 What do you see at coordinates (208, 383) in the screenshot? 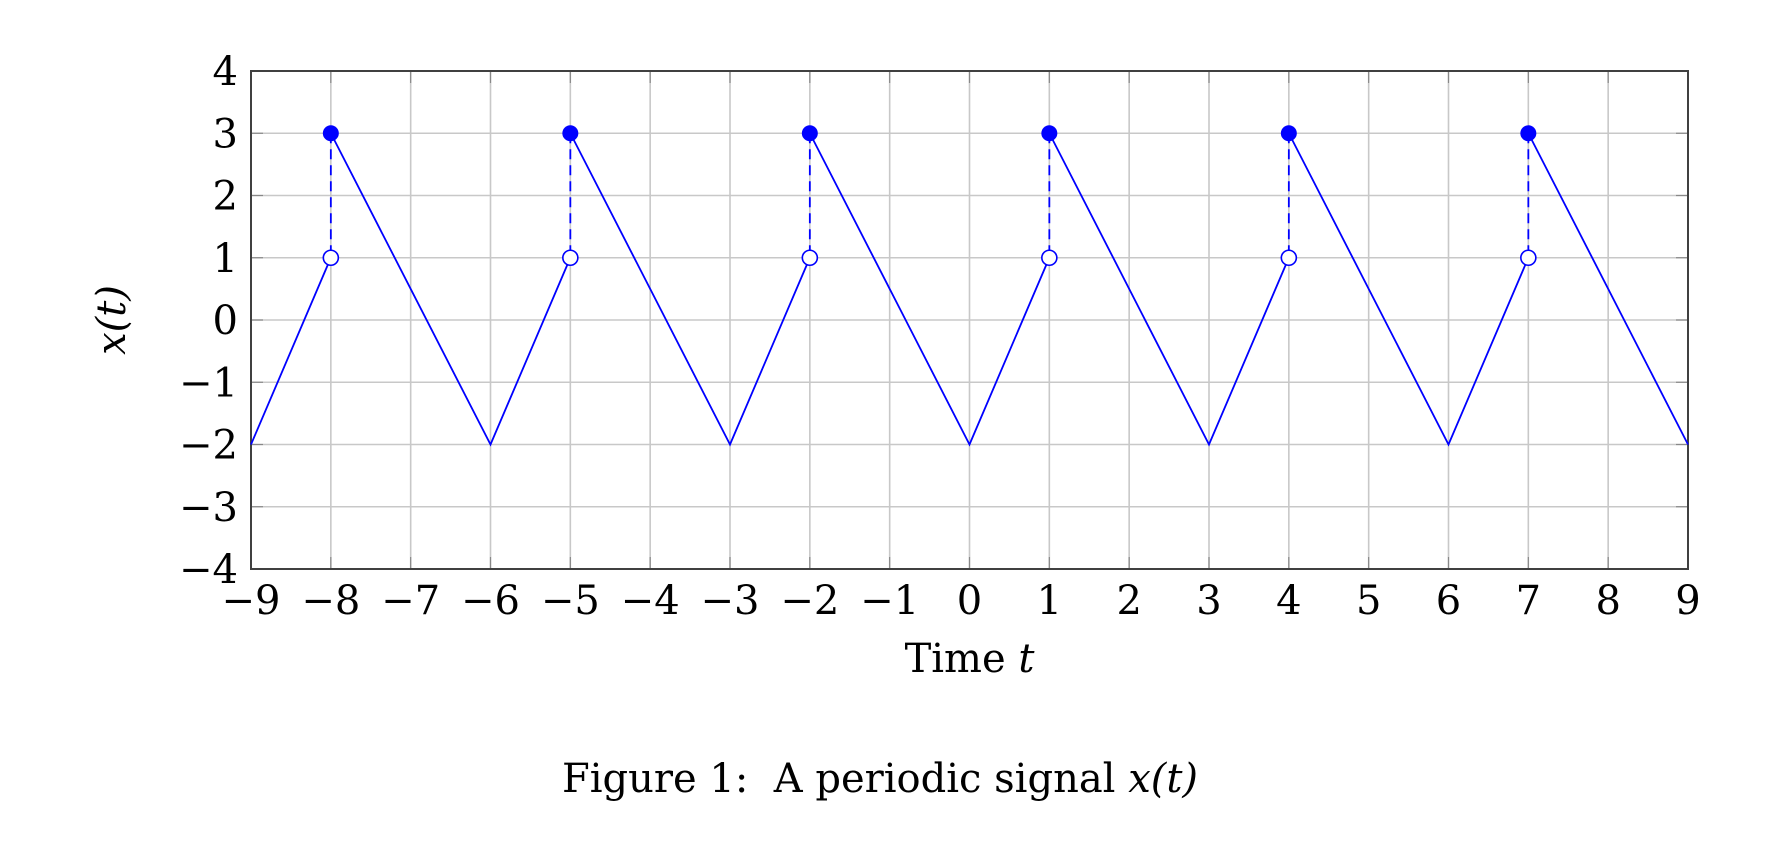
I see `y-tick-label: −1` at bounding box center [208, 383].